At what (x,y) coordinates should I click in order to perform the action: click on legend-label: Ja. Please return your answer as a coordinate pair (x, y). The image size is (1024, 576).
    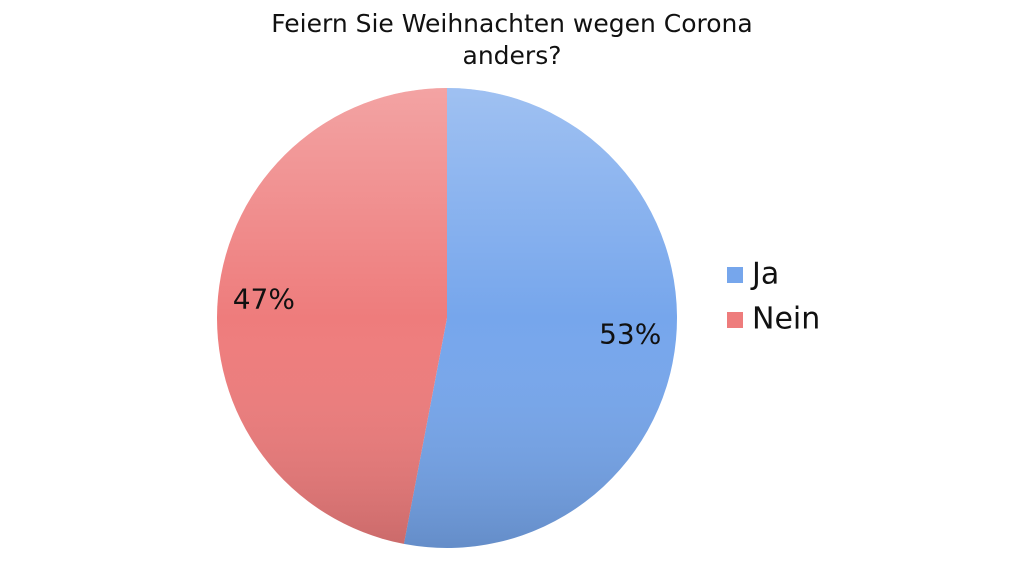
    Looking at the image, I should click on (764, 274).